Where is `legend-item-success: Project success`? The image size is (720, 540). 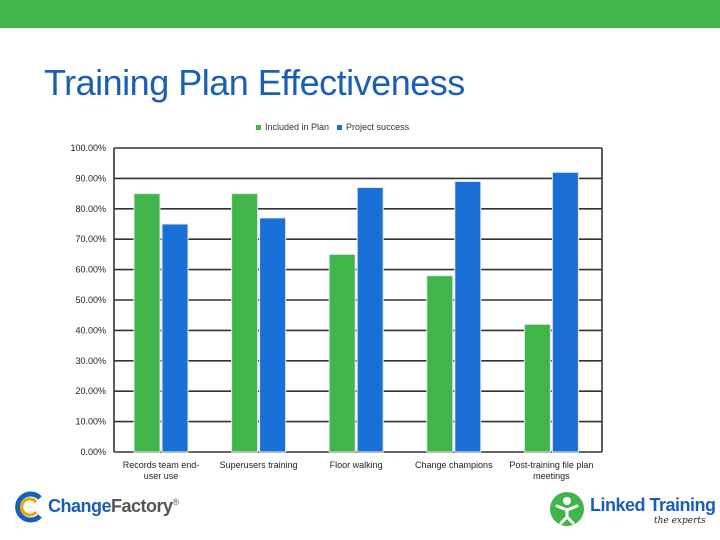 legend-item-success: Project success is located at coordinates (373, 127).